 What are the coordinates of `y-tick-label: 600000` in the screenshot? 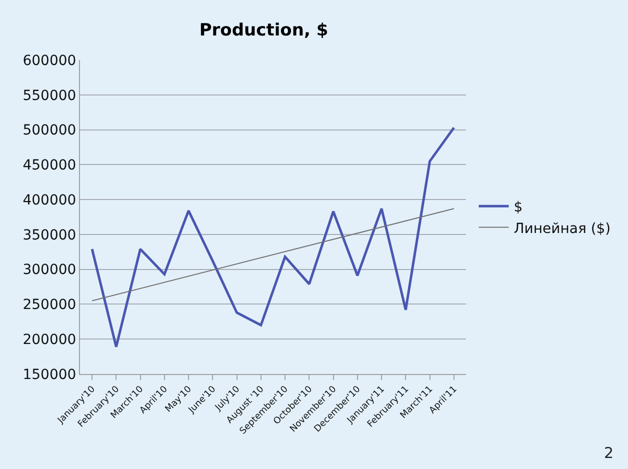 It's located at (49, 60).